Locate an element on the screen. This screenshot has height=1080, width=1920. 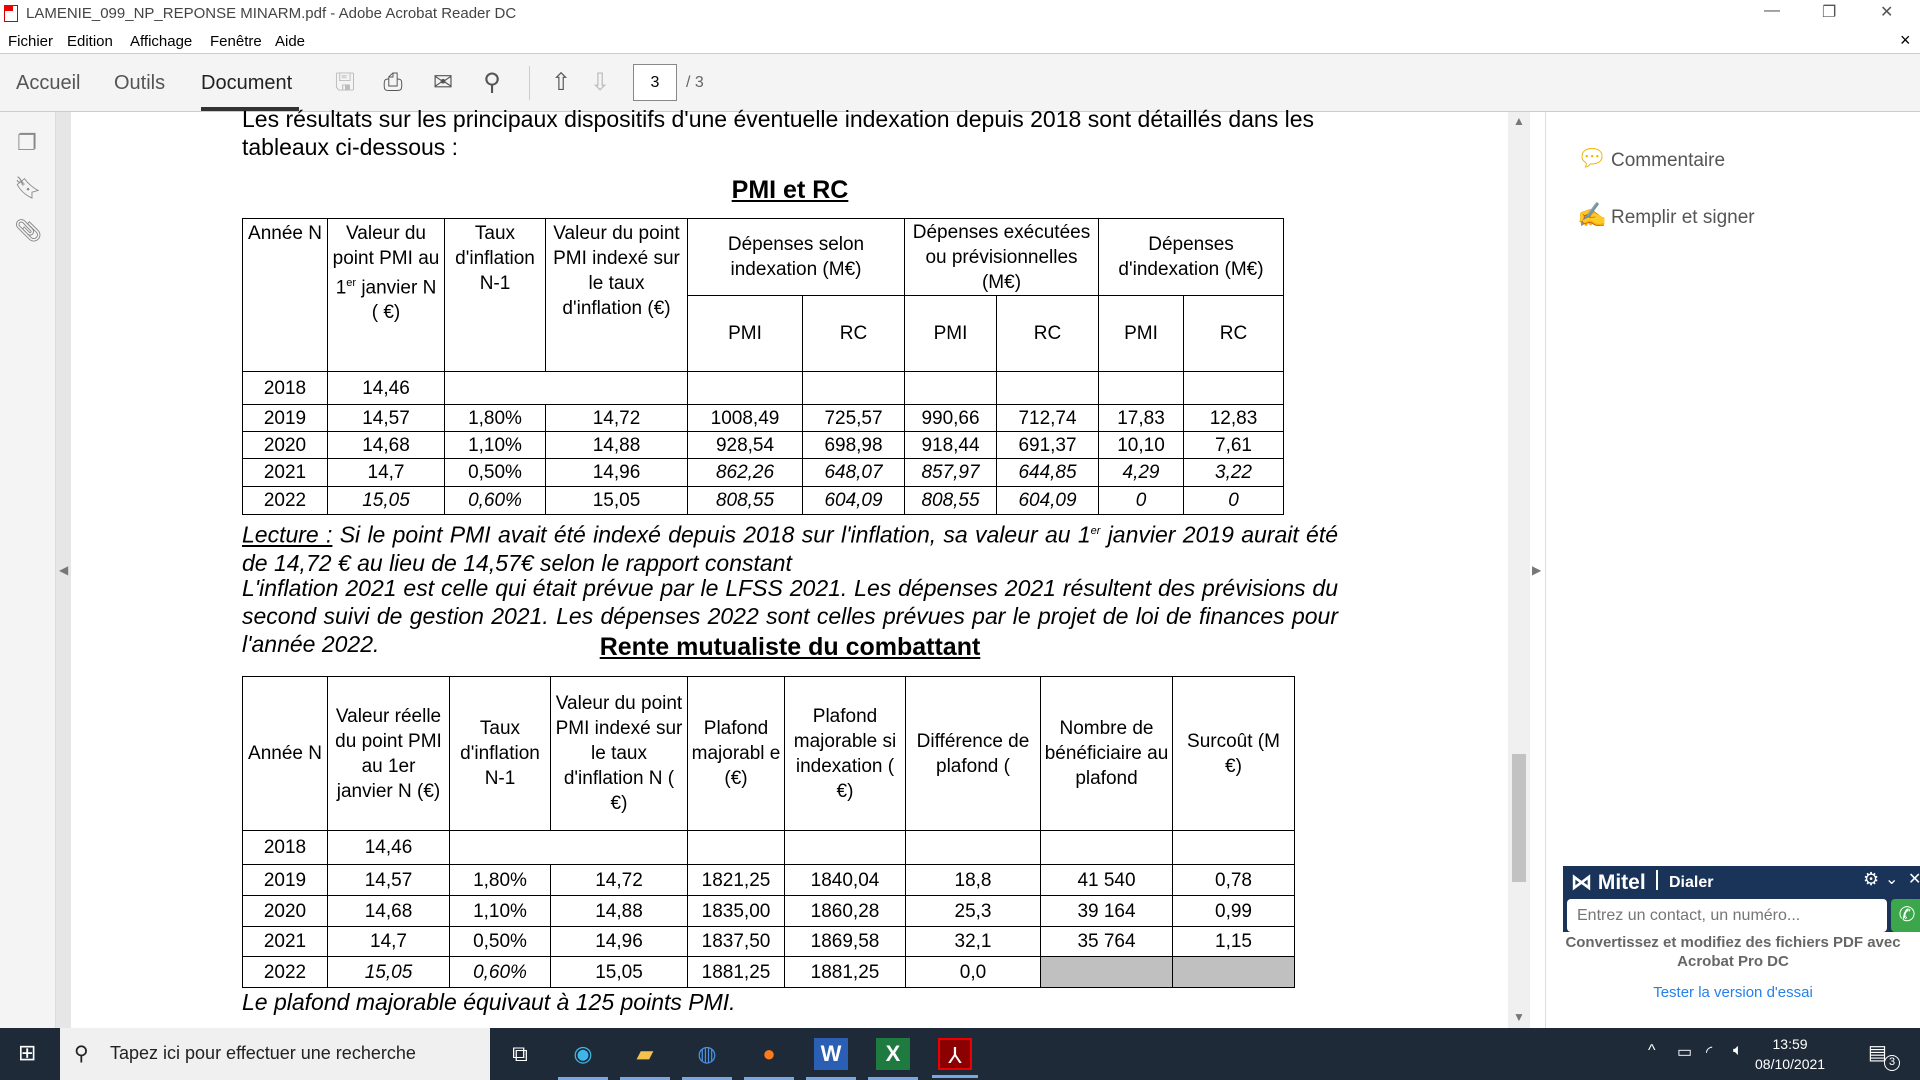
comment-icon: 💬︎ is located at coordinates (1592, 158).